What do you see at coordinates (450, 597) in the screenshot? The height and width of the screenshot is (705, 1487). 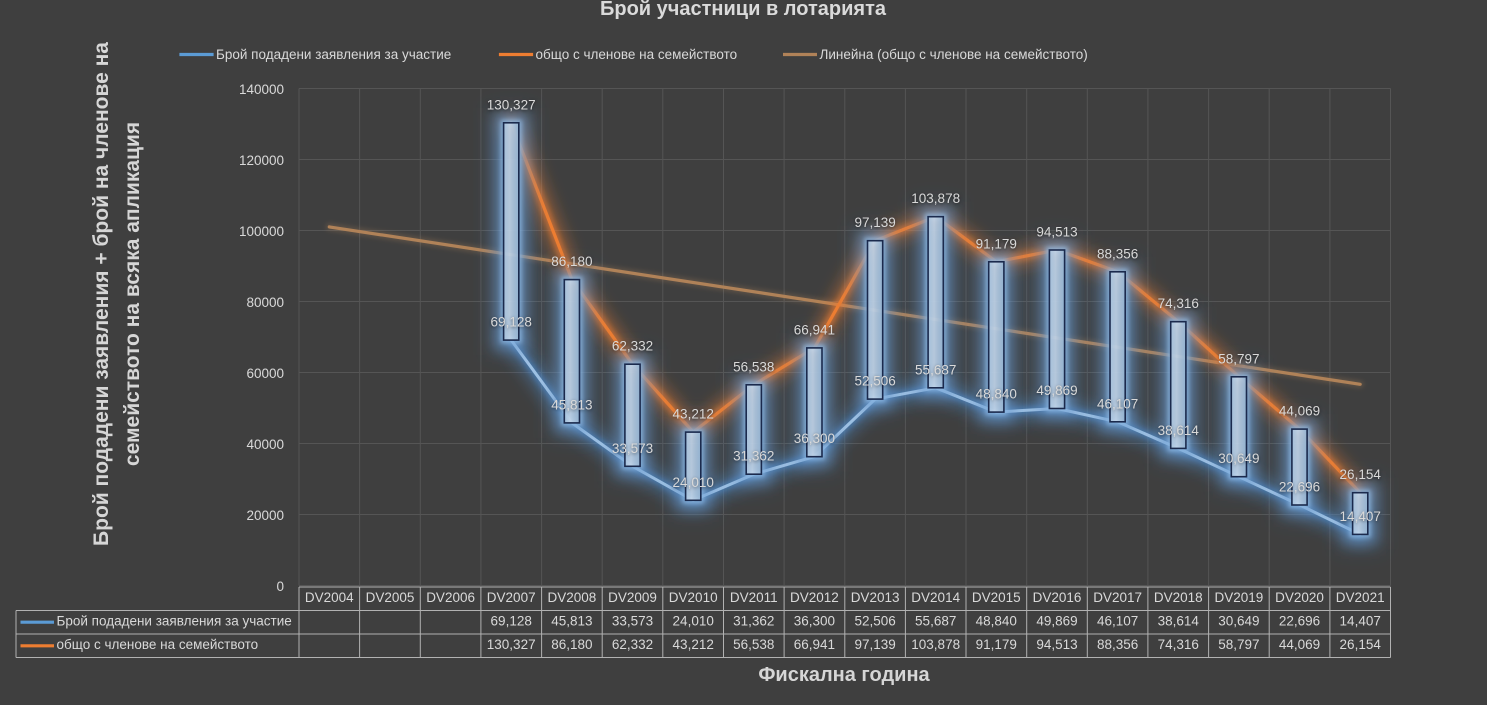 I see `svg-text: DV2006` at bounding box center [450, 597].